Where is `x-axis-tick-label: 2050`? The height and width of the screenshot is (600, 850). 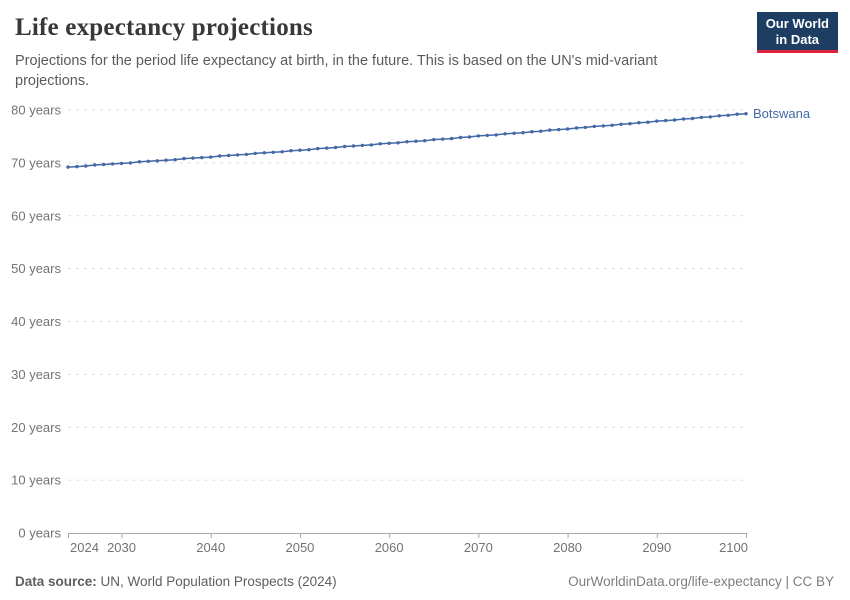
x-axis-tick-label: 2050 is located at coordinates (299, 547).